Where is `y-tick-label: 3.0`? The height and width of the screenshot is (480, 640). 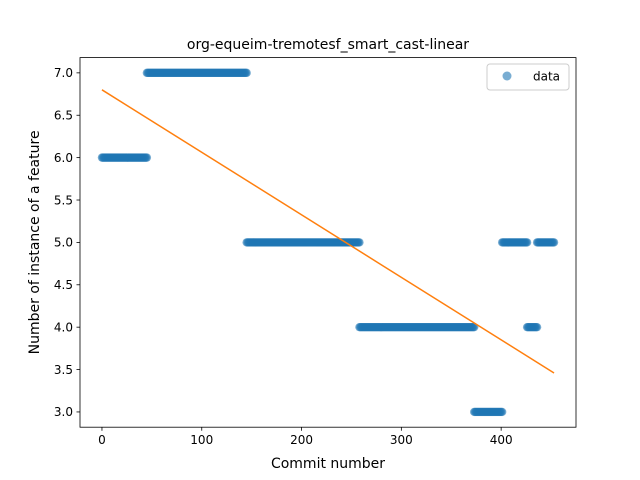
y-tick-label: 3.0 is located at coordinates (63, 412).